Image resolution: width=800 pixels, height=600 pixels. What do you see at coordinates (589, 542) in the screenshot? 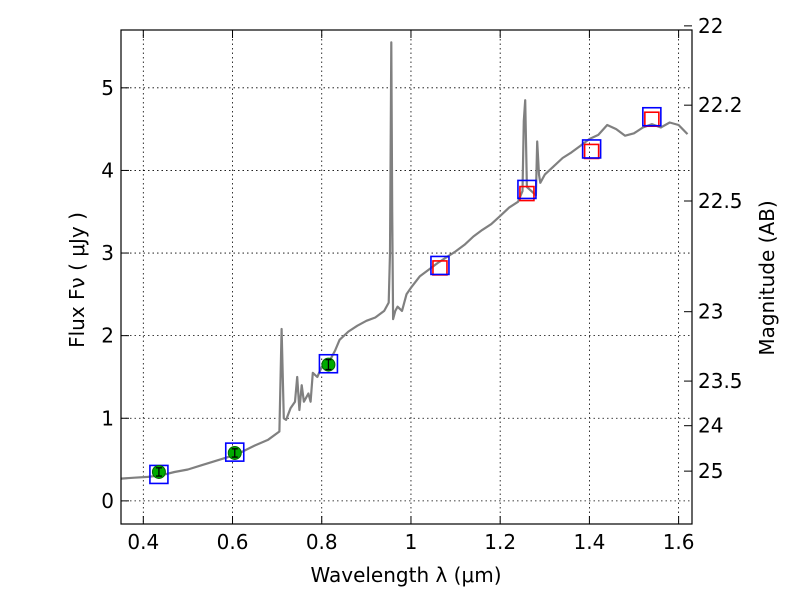
I see `x-tick-label: 1.4` at bounding box center [589, 542].